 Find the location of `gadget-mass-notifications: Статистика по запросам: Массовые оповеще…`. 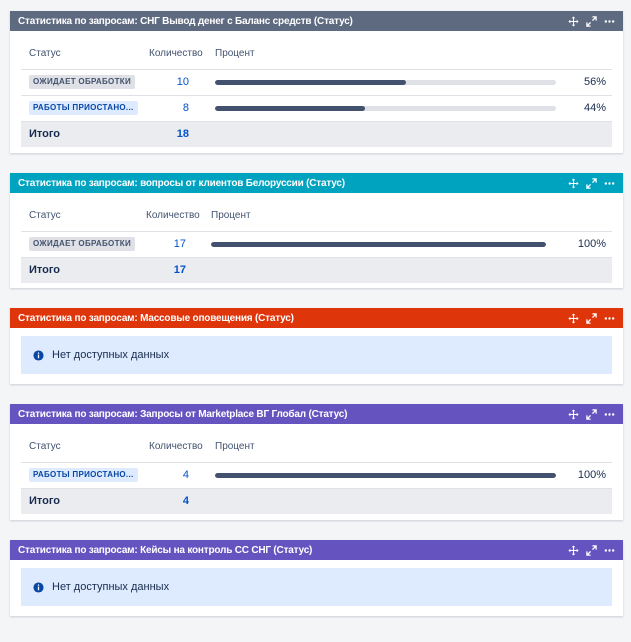

gadget-mass-notifications: Статистика по запросам: Массовые оповеще… is located at coordinates (316, 346).